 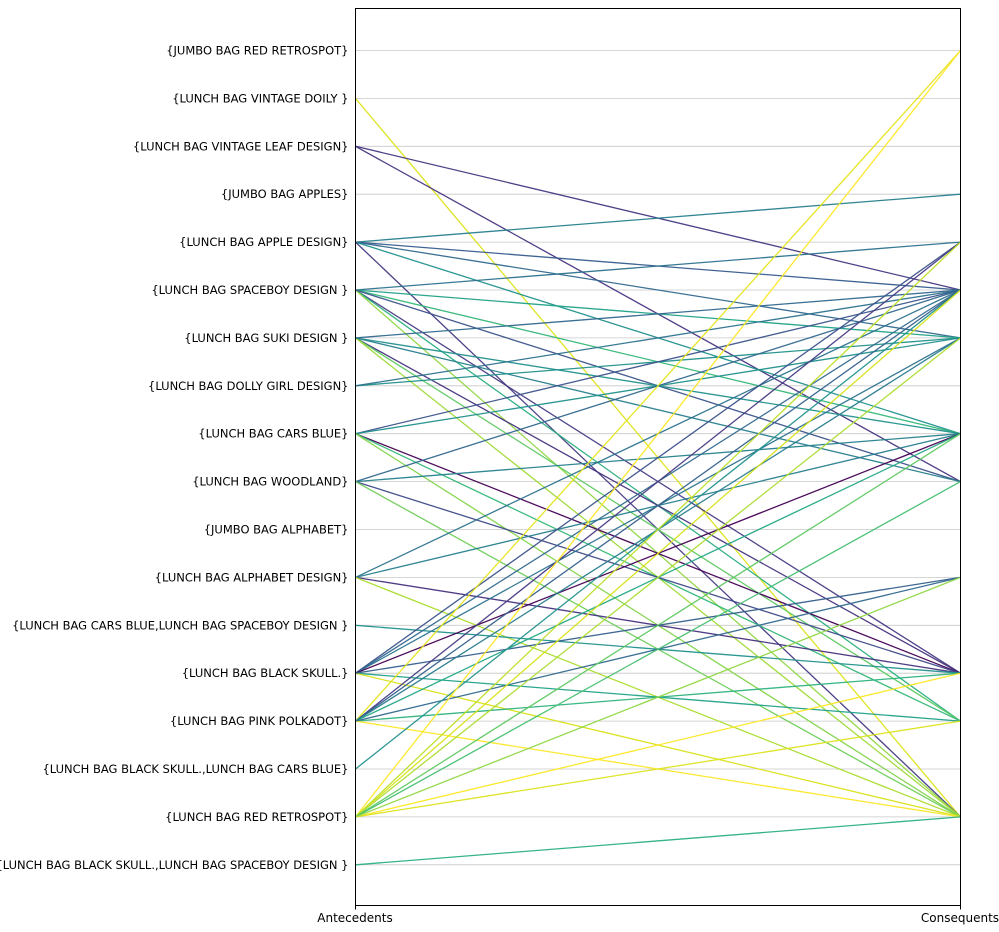 What do you see at coordinates (263, 242) in the screenshot?
I see `category-label: {LUNCH BAG APPLE DESIGN}` at bounding box center [263, 242].